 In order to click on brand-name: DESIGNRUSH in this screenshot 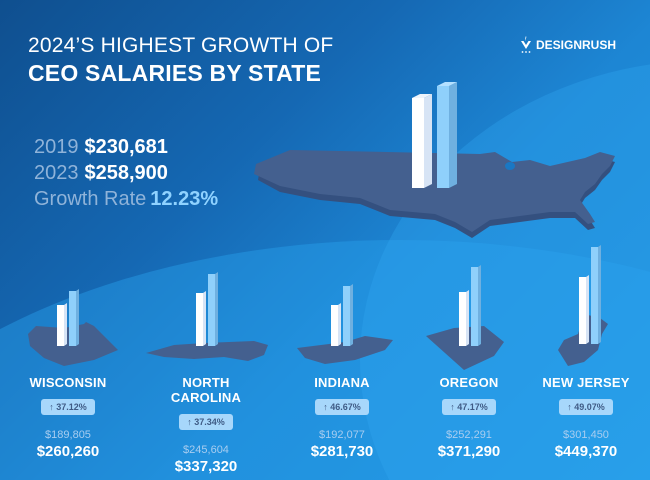, I will do `click(576, 45)`.